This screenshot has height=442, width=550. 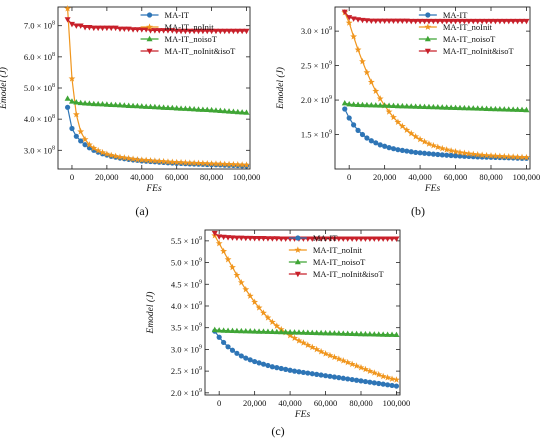 What do you see at coordinates (39, 88) in the screenshot?
I see `y-tick-label: 5.0 × 108` at bounding box center [39, 88].